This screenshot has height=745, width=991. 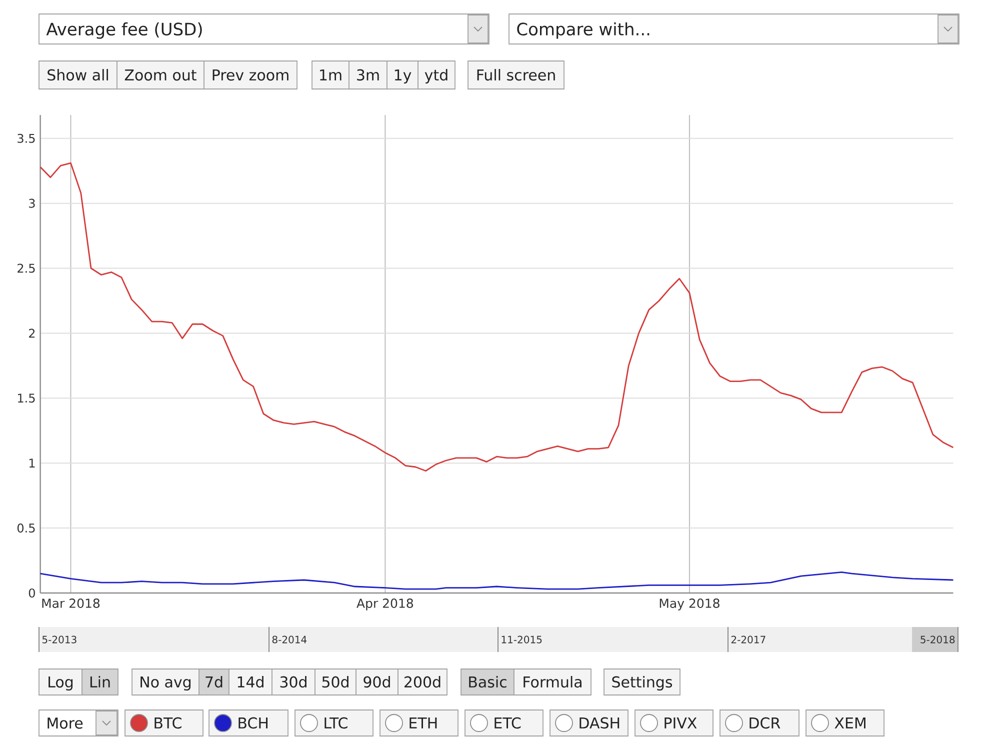 I want to click on text: 5-2018, so click(x=937, y=640).